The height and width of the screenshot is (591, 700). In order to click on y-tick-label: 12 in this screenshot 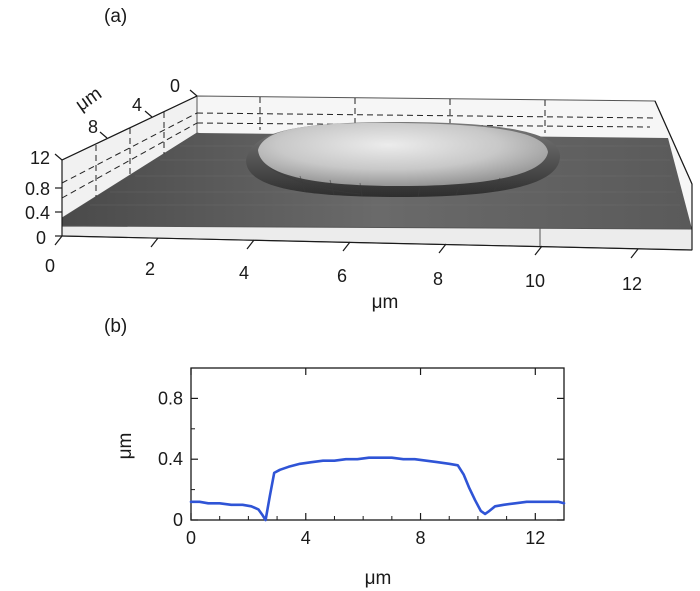, I will do `click(40, 158)`.